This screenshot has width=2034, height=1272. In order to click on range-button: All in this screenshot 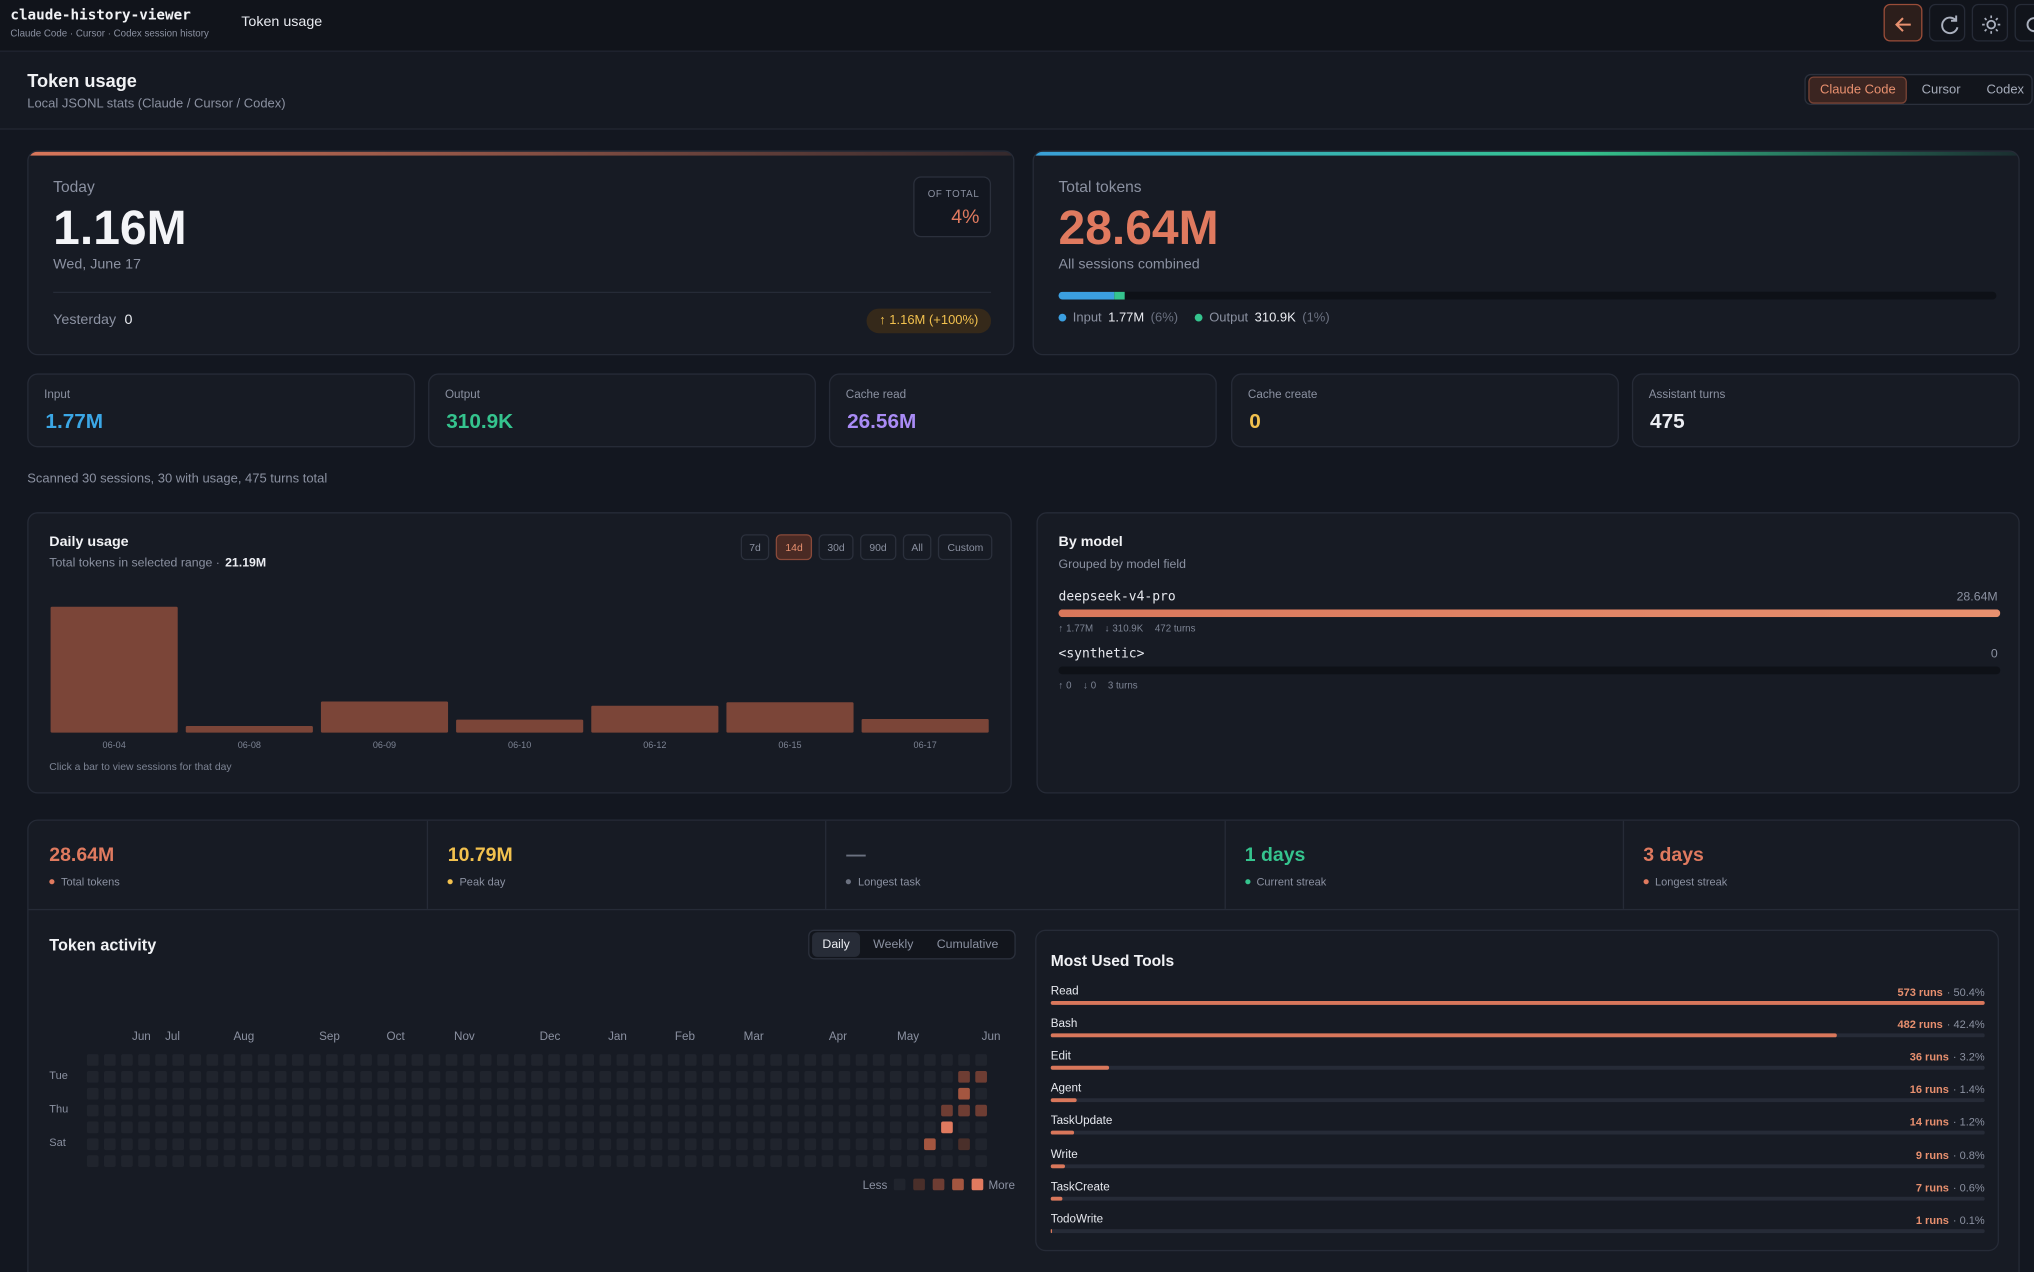, I will do `click(917, 547)`.